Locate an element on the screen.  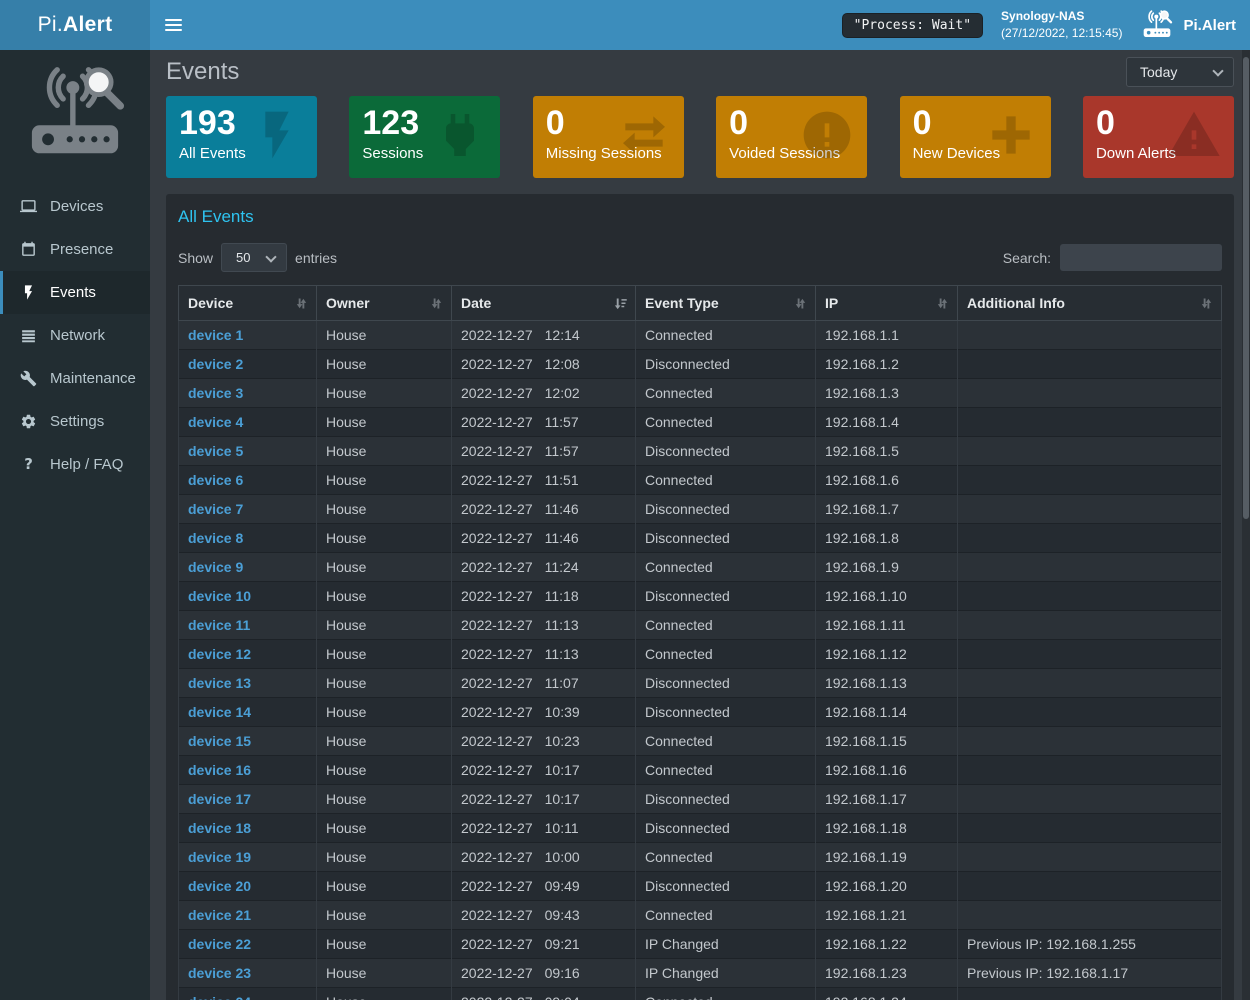
ip-cell: 192.168.1.9 is located at coordinates (886, 567).